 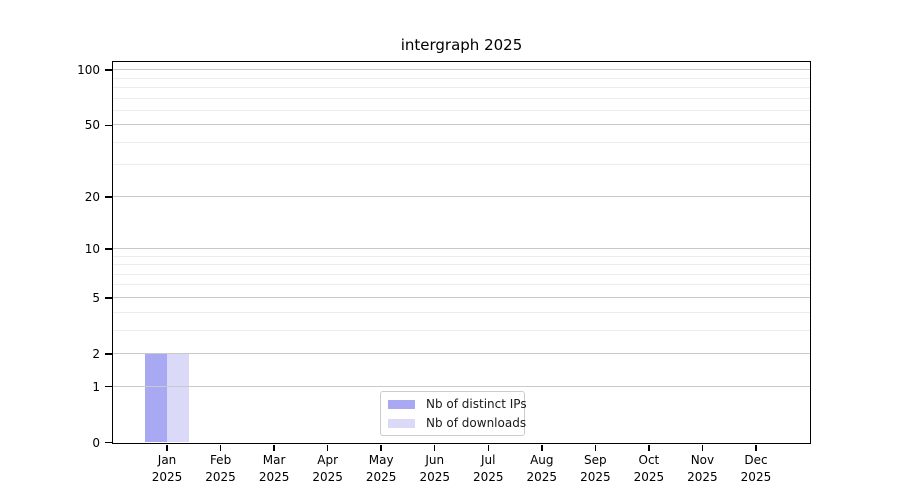 I want to click on legend-label: Nb of downloads, so click(x=476, y=423).